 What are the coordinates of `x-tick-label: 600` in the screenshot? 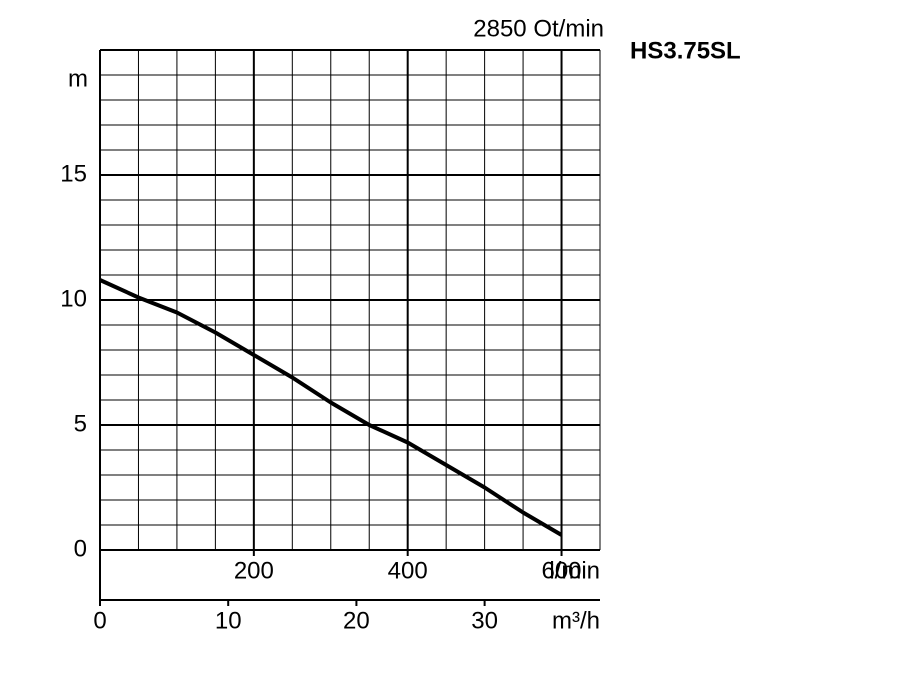 It's located at (561, 570).